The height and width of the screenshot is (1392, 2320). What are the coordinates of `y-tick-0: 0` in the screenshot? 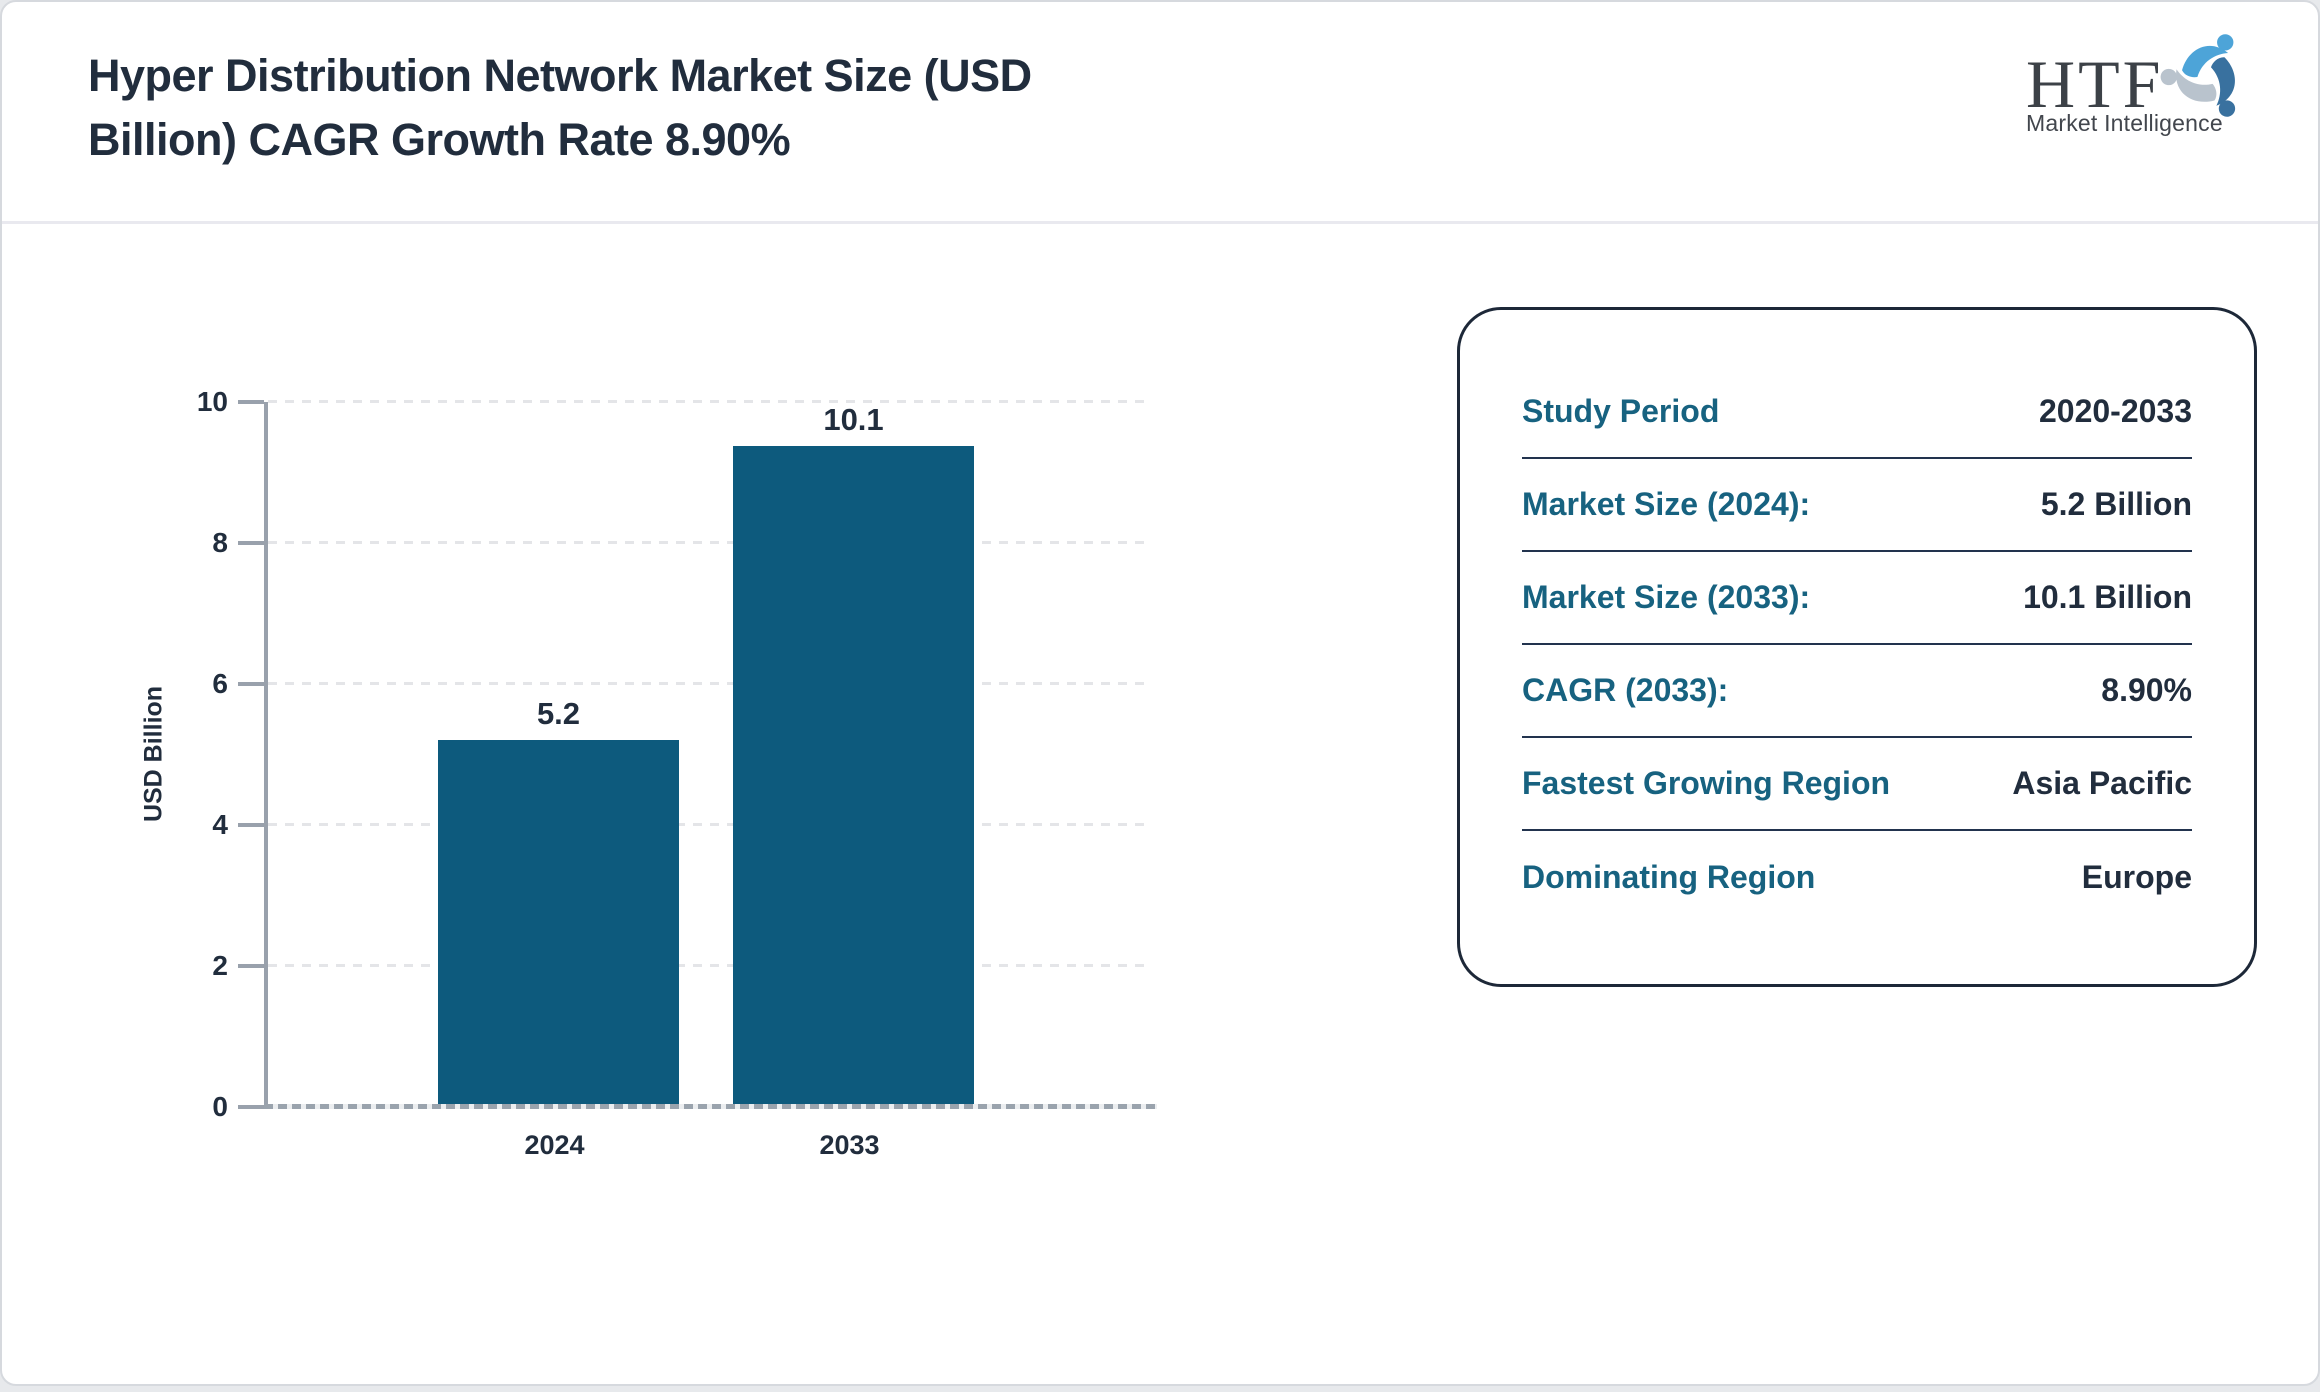 It's located at (220, 1106).